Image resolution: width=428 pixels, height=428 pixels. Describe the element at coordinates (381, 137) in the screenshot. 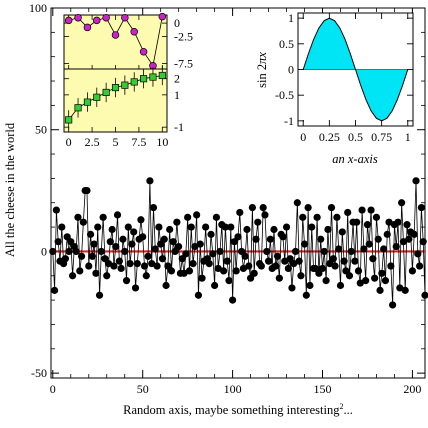

I see `sine-x-tick-label: 0.75` at that location.